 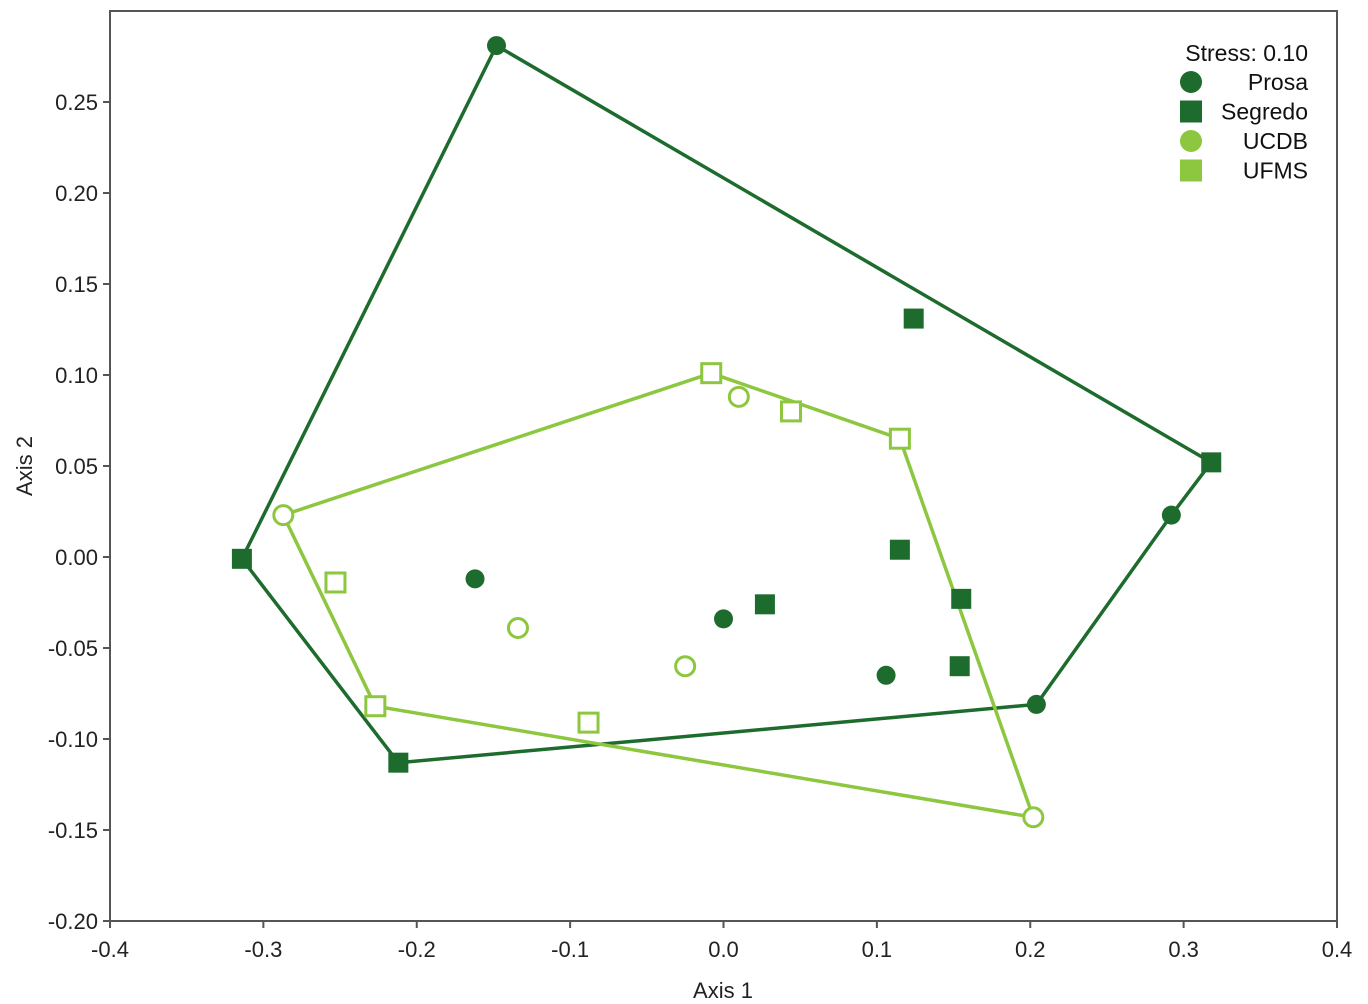 What do you see at coordinates (24, 466) in the screenshot?
I see `y-axis-title: Axis 2` at bounding box center [24, 466].